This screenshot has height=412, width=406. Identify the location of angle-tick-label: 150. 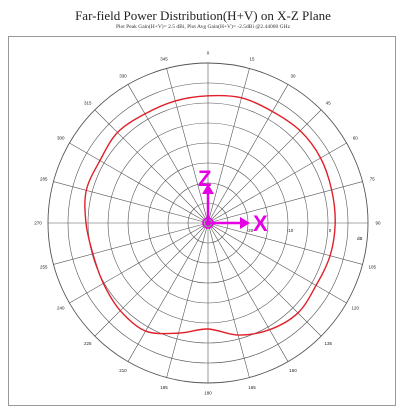
(293, 370).